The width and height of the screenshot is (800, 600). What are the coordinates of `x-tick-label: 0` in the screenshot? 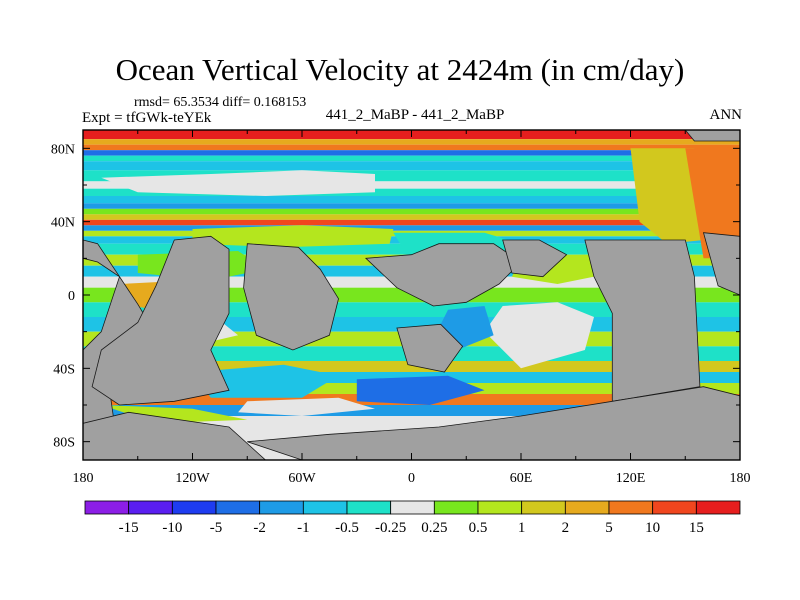 It's located at (411, 478).